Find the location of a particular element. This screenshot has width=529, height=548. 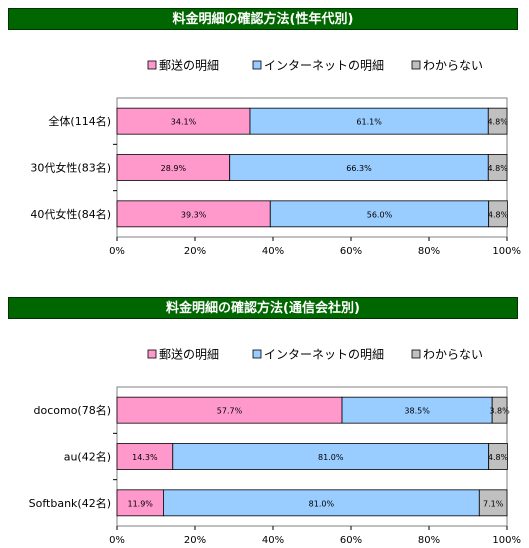

chart-2-data-label-1-1: 57.7% is located at coordinates (230, 411).